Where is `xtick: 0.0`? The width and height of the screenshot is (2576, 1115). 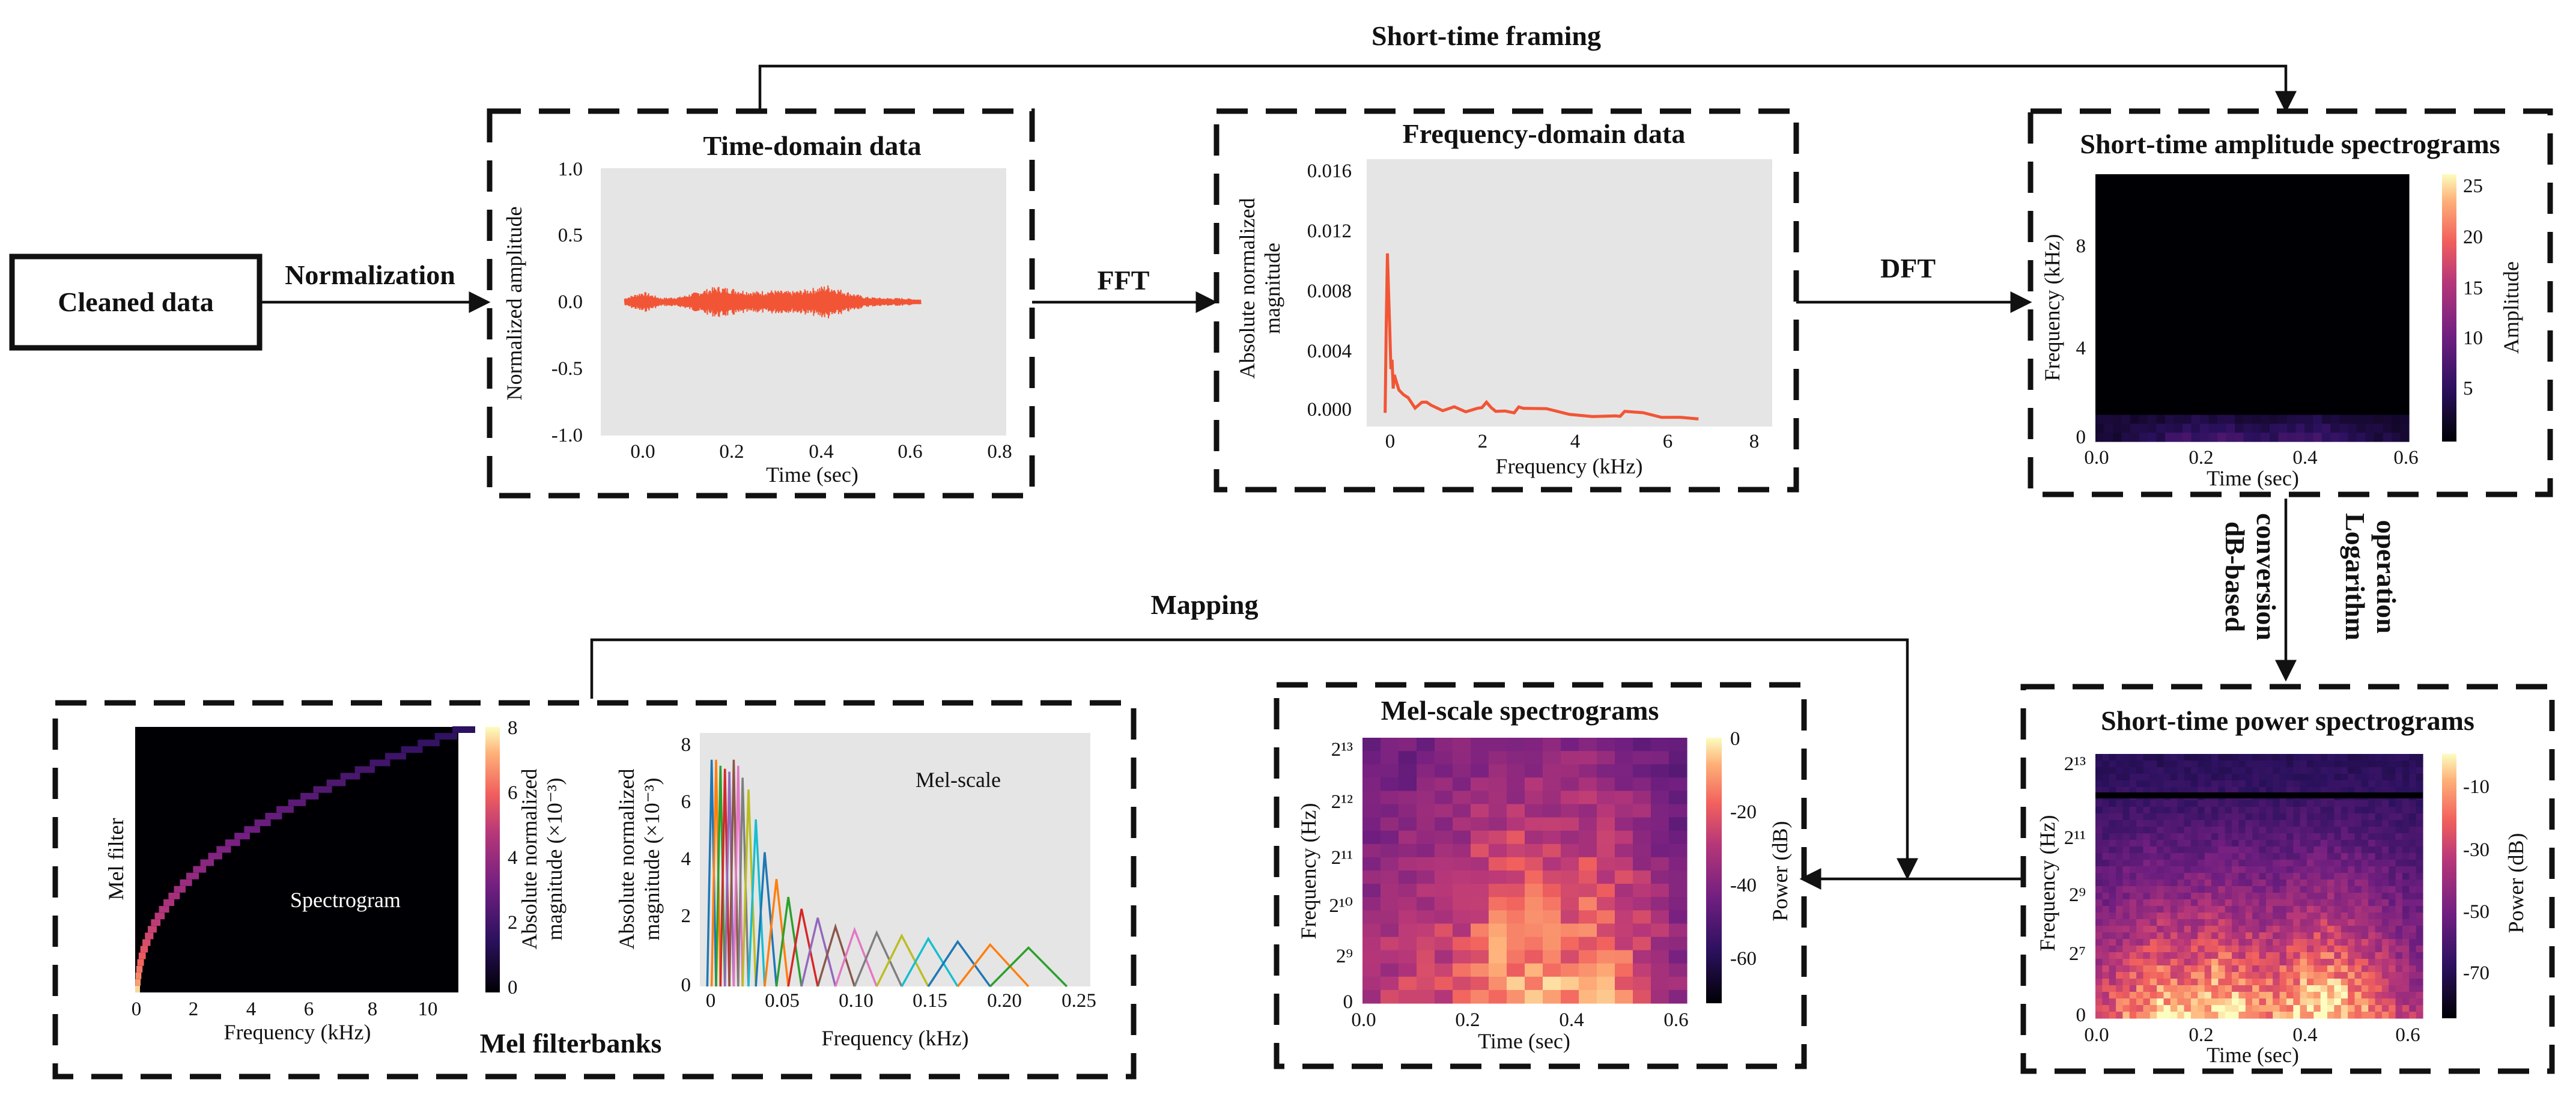
xtick: 0.0 is located at coordinates (1363, 1020).